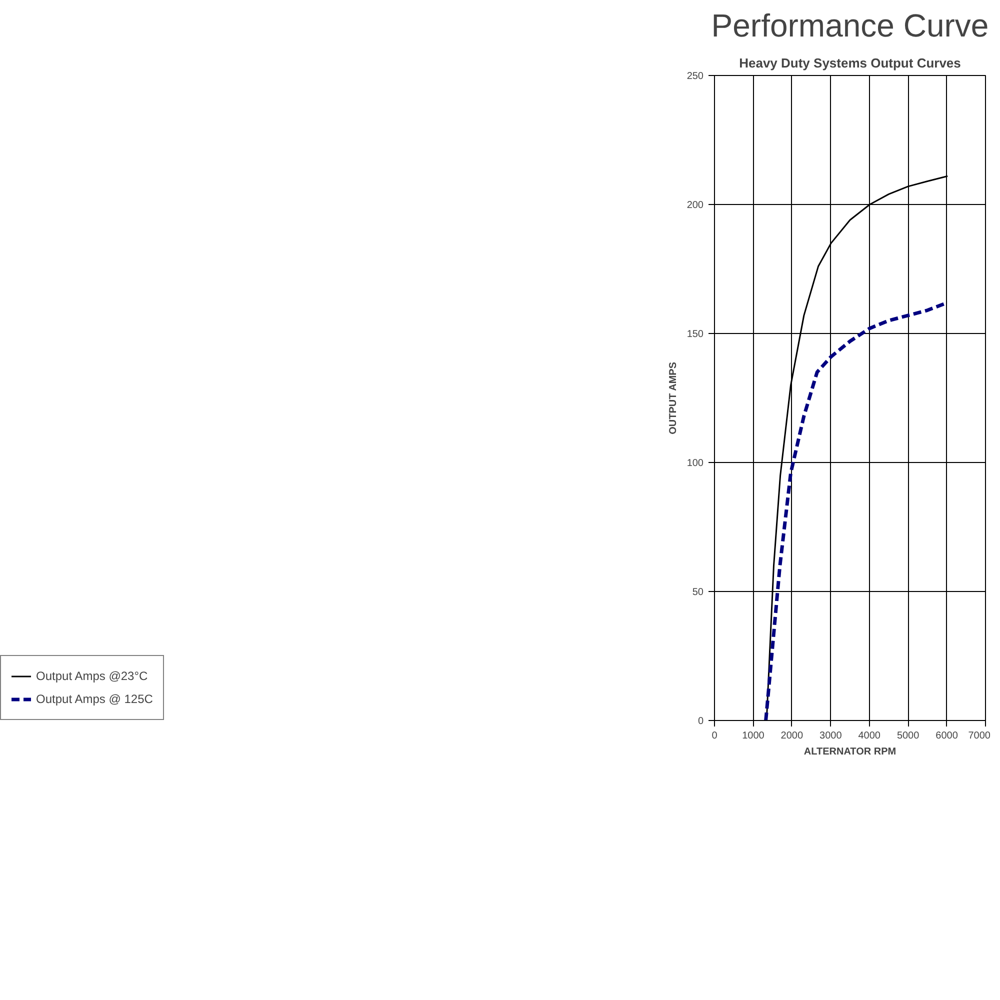 The height and width of the screenshot is (1000, 1000). What do you see at coordinates (701, 721) in the screenshot?
I see `y-tick-label: 0` at bounding box center [701, 721].